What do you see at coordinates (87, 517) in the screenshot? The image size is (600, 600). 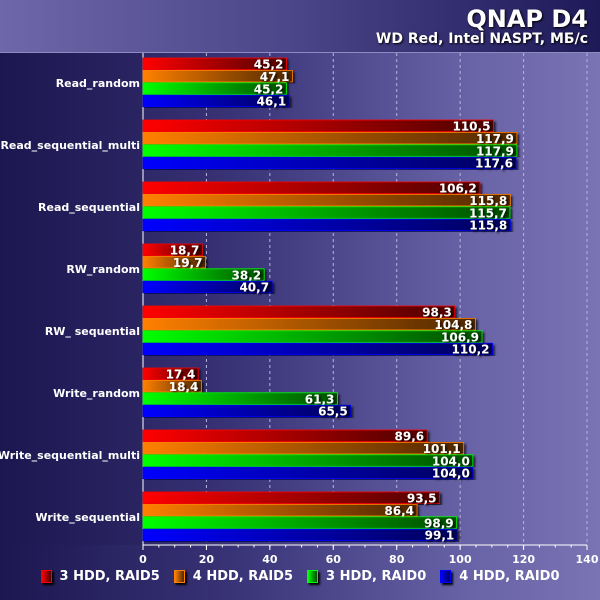 I see `category-label: Write_sequential` at bounding box center [87, 517].